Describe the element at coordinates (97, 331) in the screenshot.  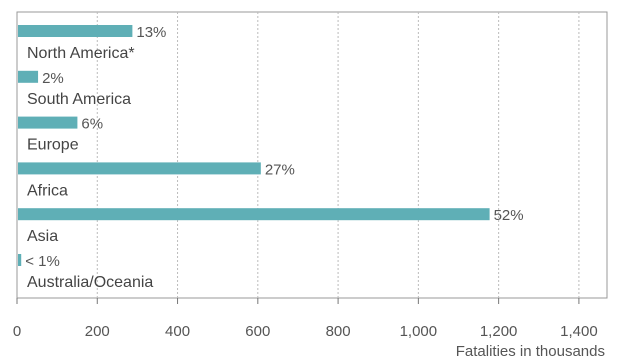
I see `x-tick-label: 200` at that location.